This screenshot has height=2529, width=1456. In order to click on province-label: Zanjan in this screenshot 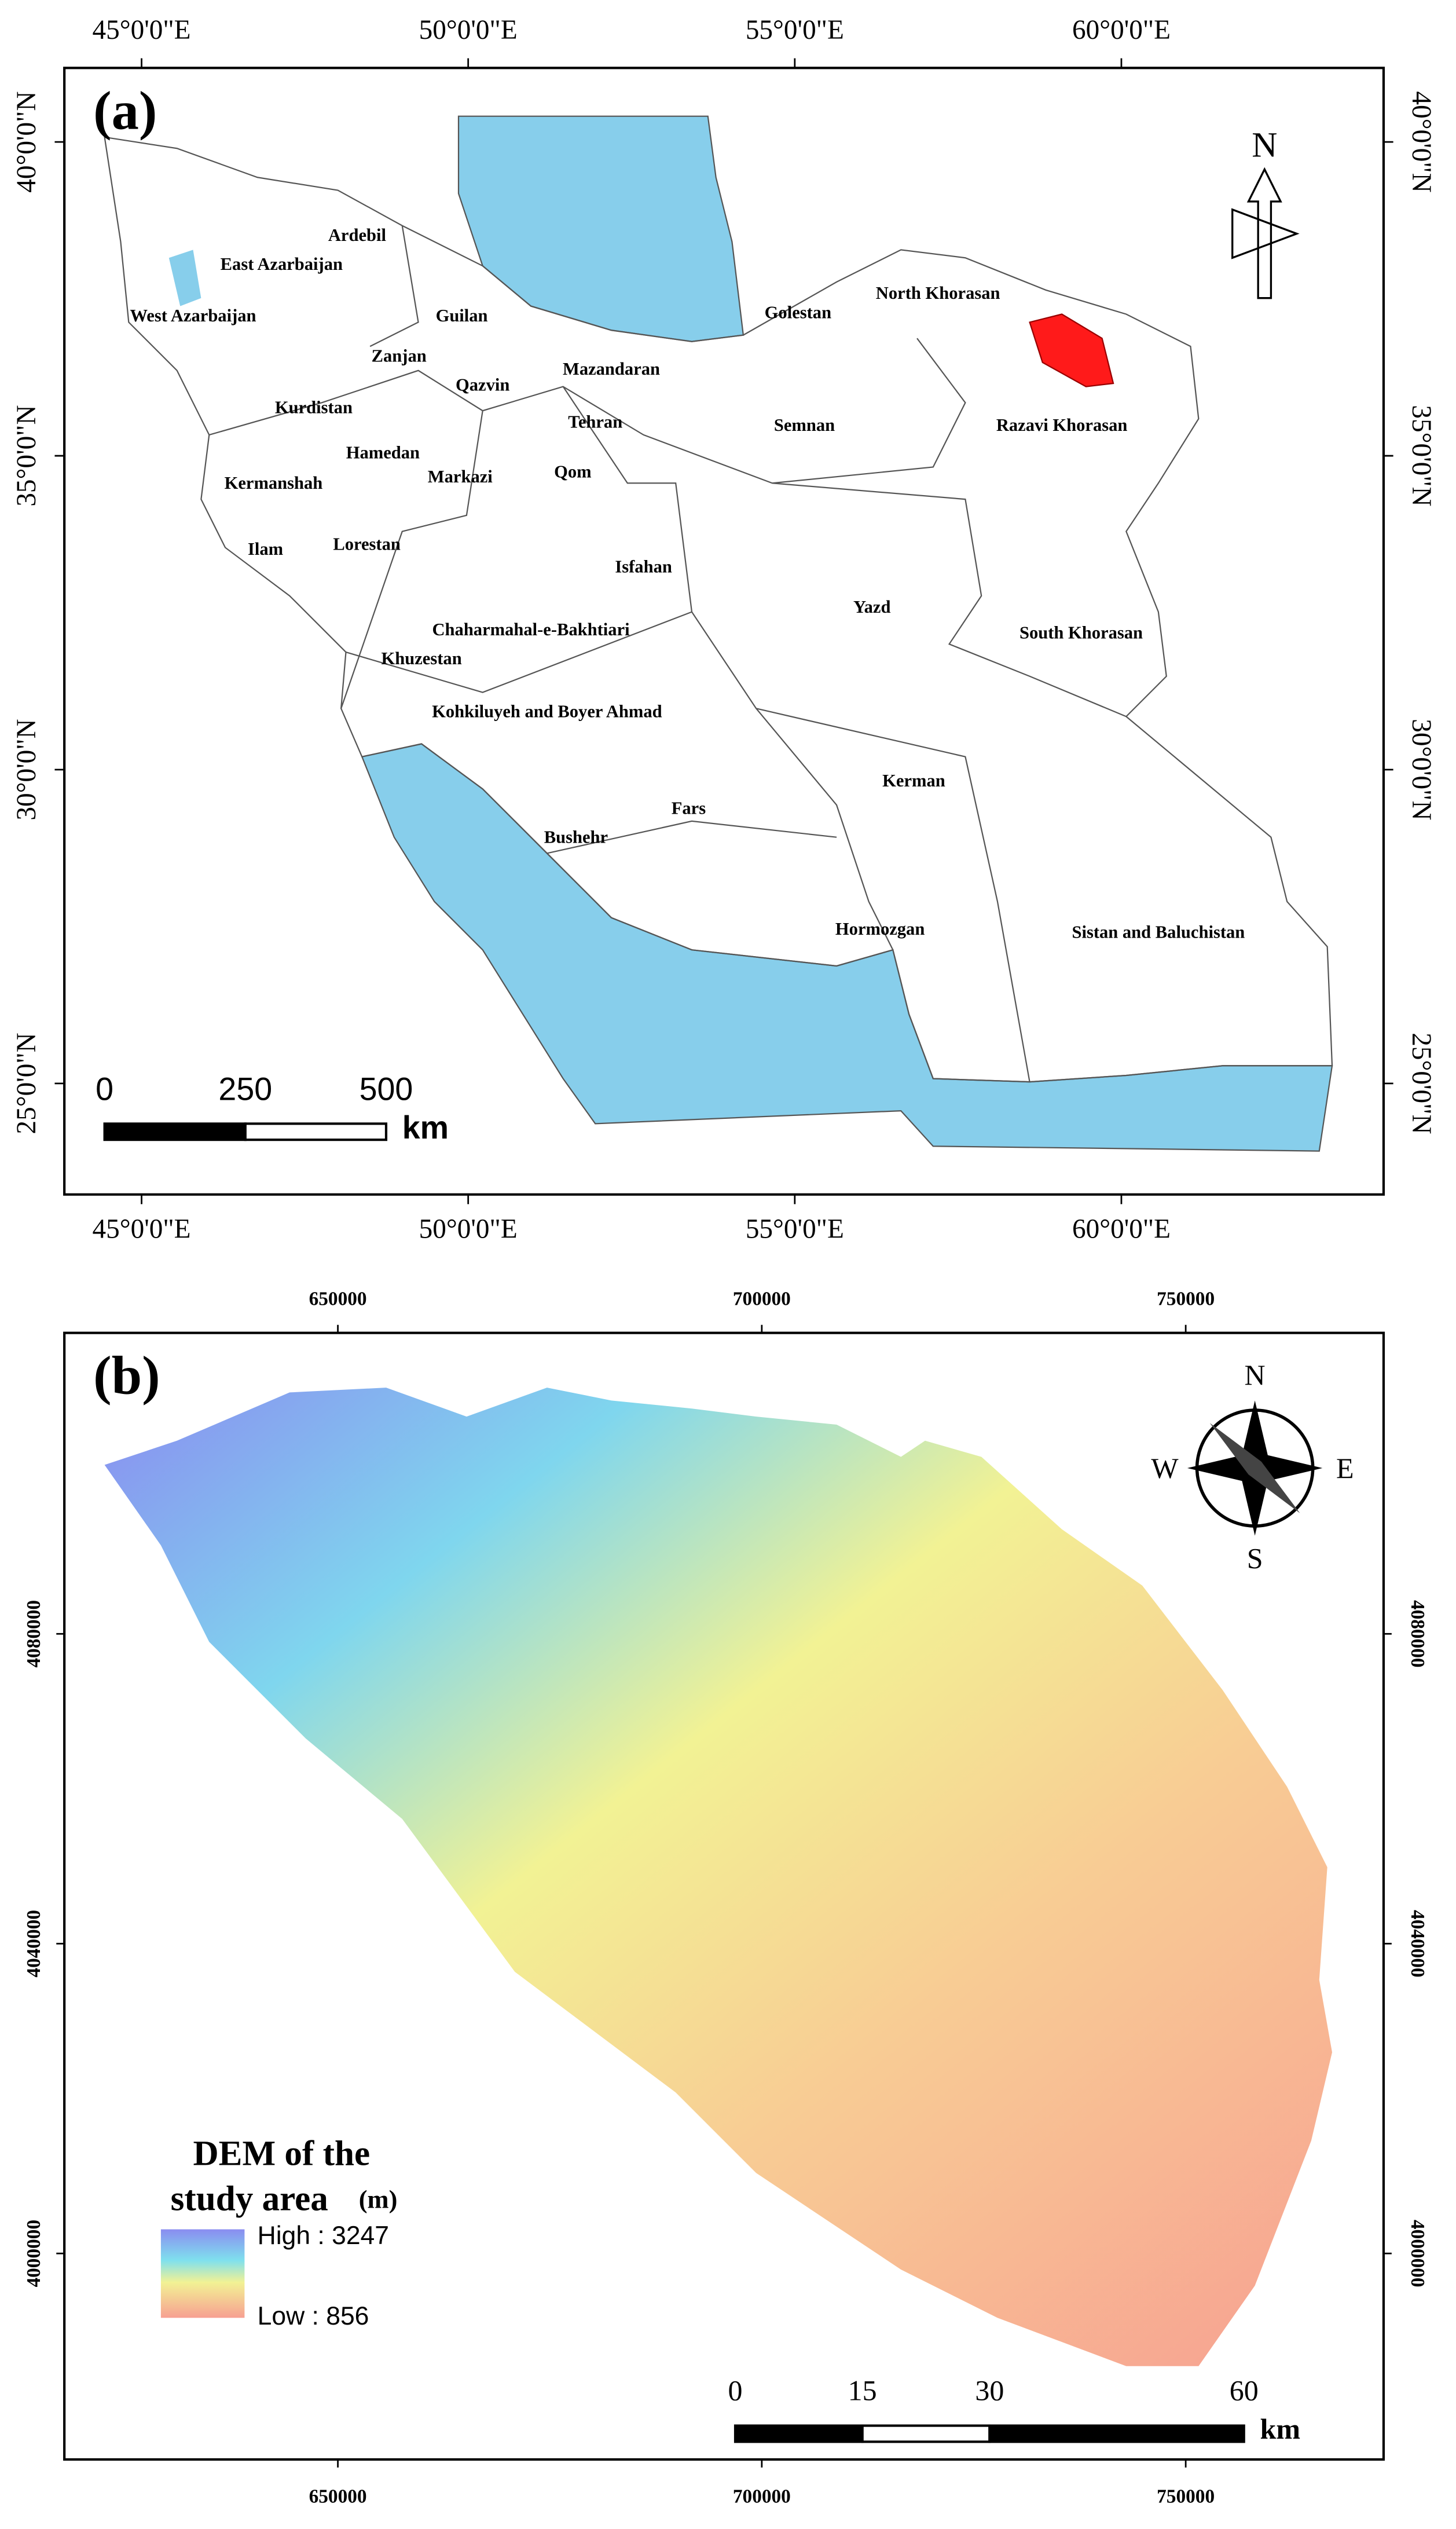, I will do `click(399, 356)`.